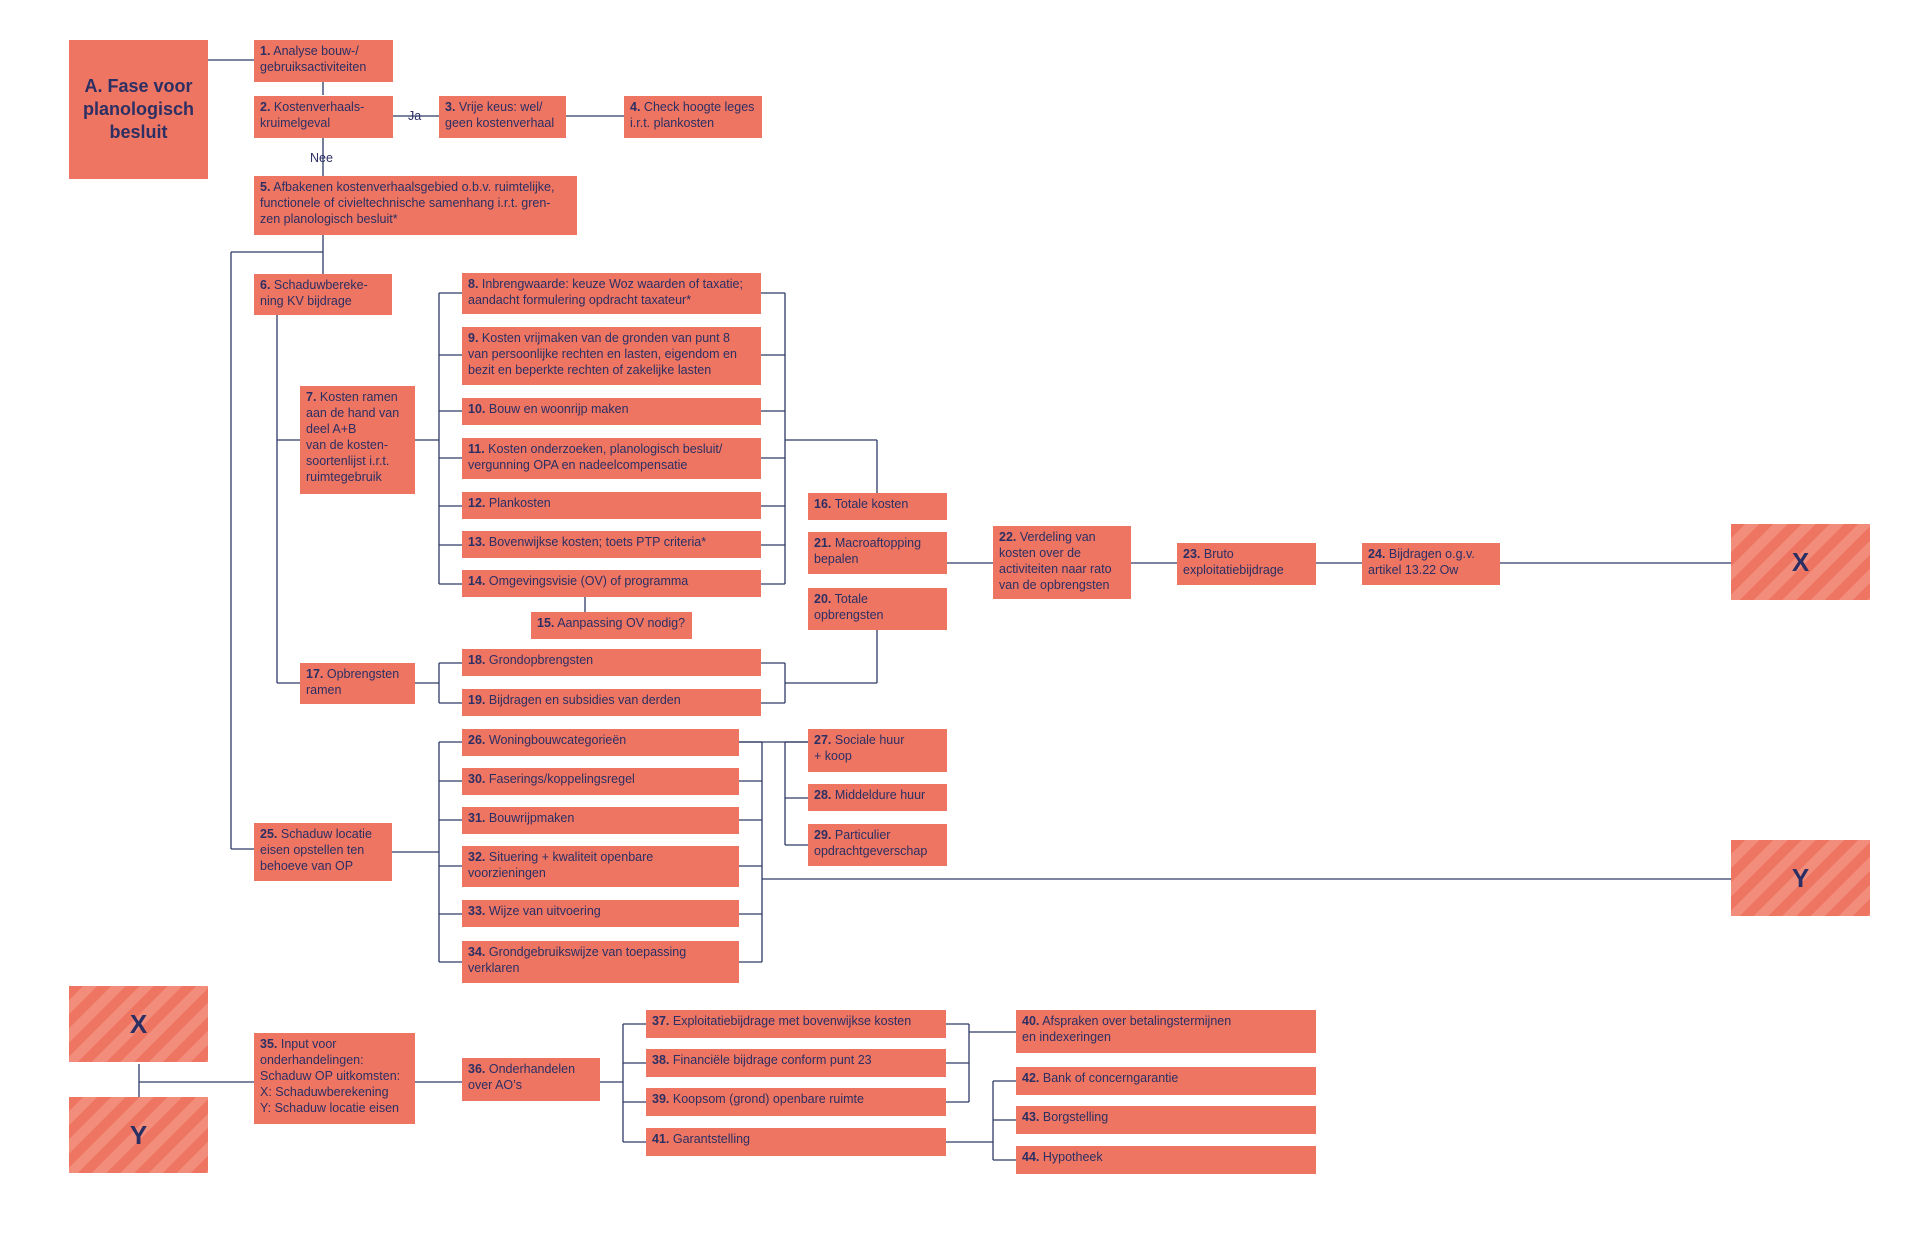 The image size is (1920, 1245). Describe the element at coordinates (477, 740) in the screenshot. I see `step-26-num: 26.` at that location.